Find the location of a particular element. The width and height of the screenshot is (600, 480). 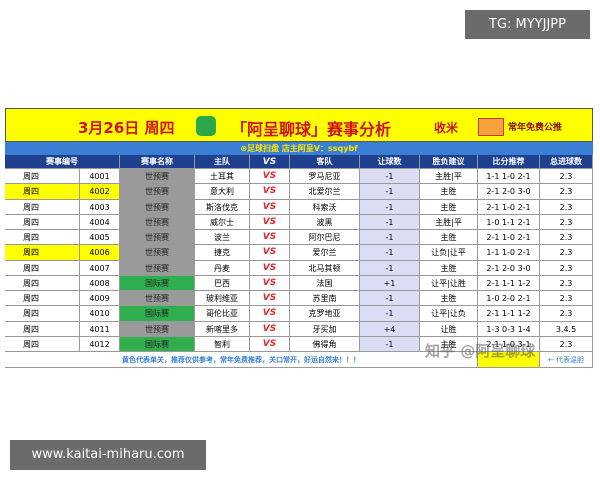

cell: 2-1 1-0 3-1 is located at coordinates (509, 344).